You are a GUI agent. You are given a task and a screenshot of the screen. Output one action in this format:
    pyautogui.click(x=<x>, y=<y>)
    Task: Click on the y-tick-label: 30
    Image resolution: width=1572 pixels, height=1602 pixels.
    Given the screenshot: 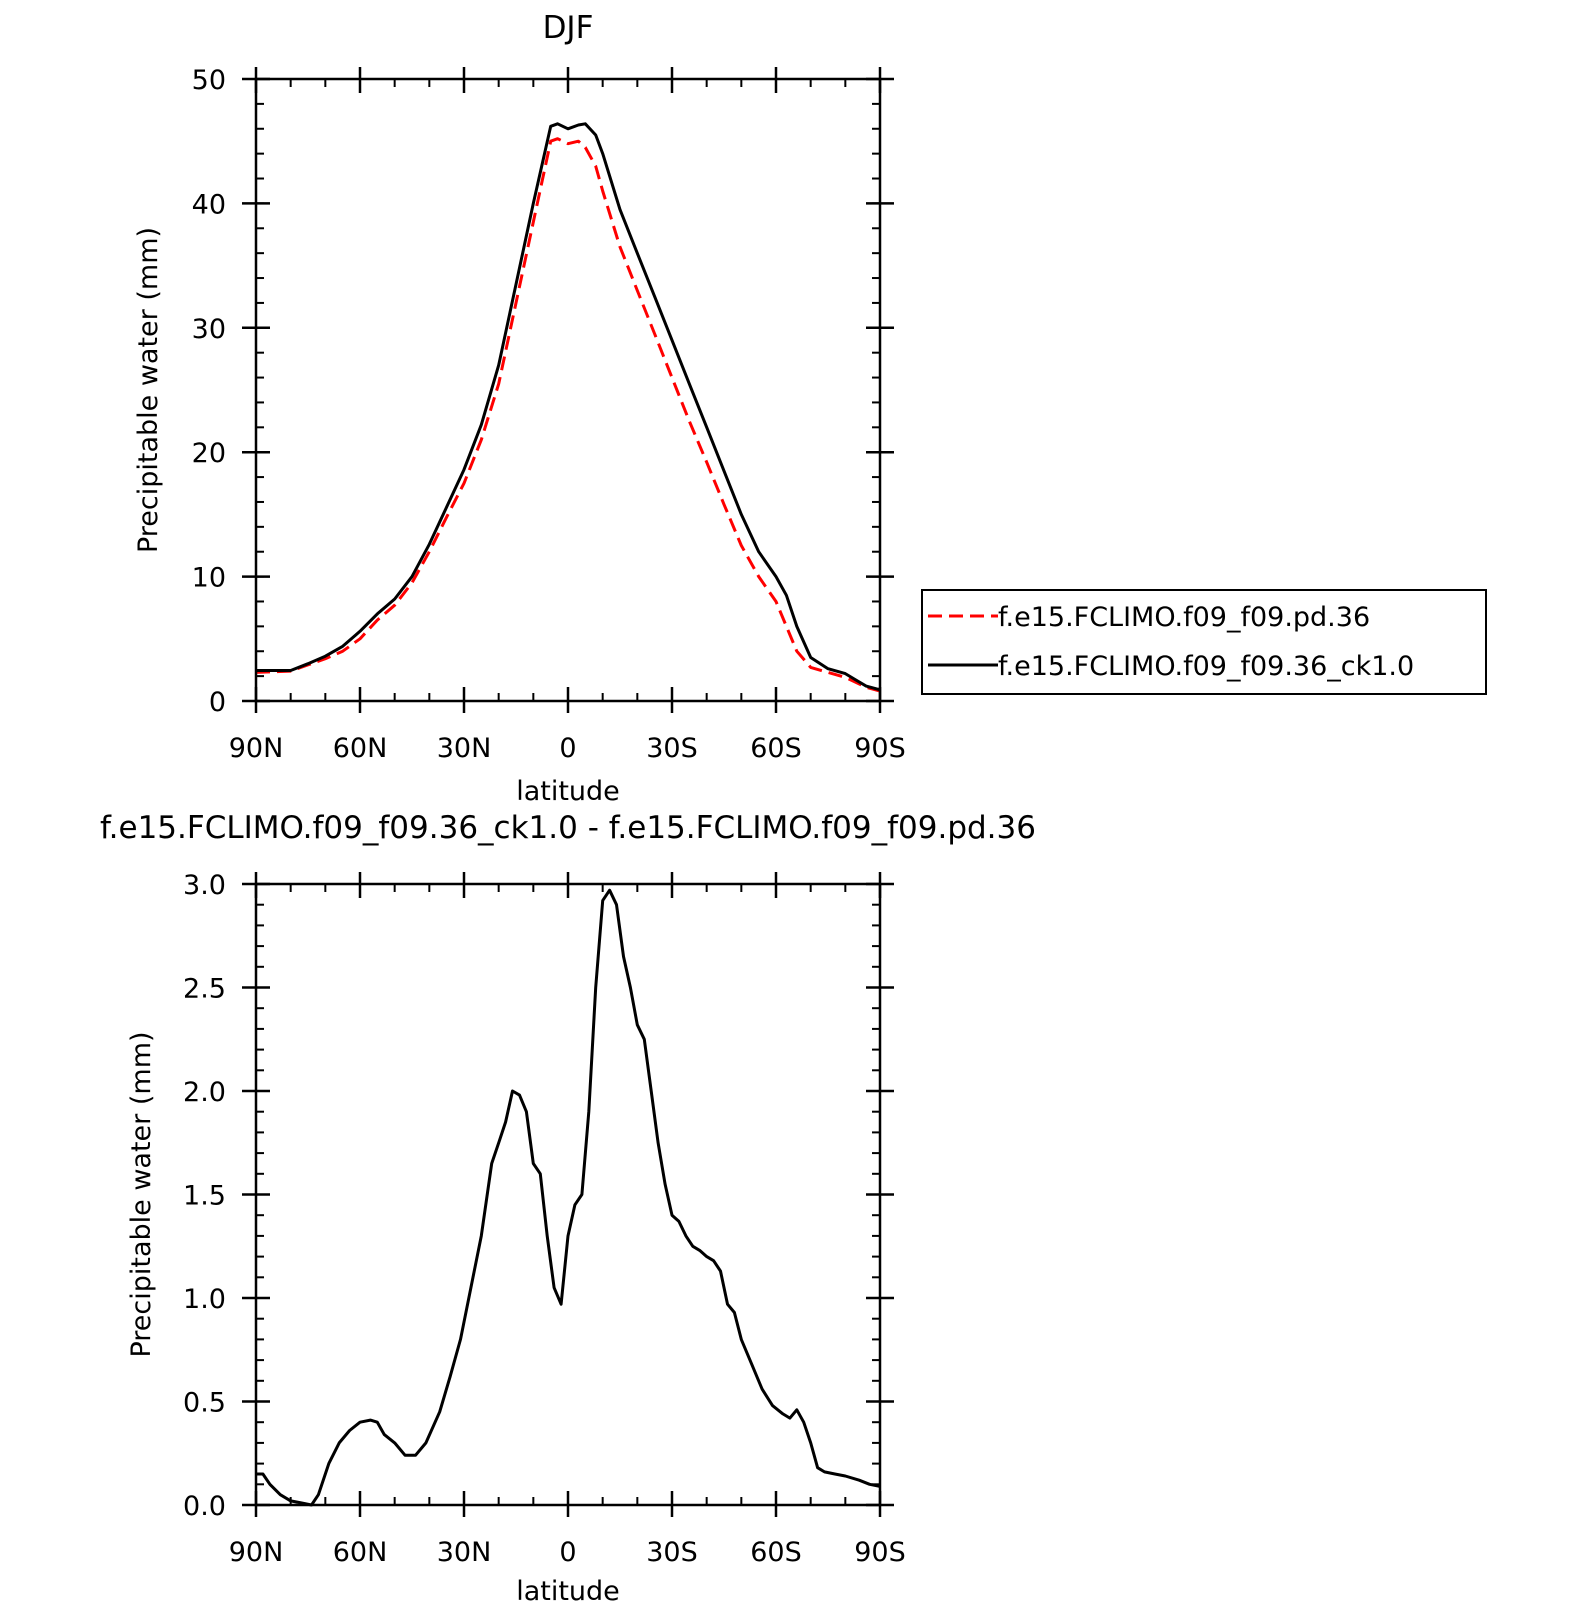 What is the action you would take?
    pyautogui.click(x=209, y=329)
    